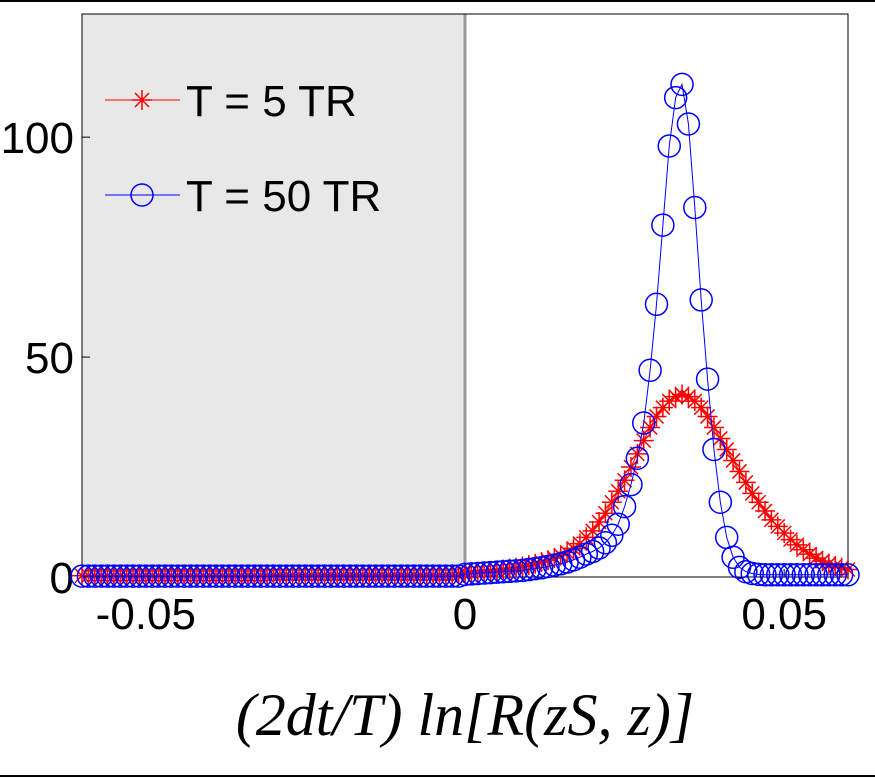 The width and height of the screenshot is (875, 778). I want to click on x-tick-label: 0, so click(465, 614).